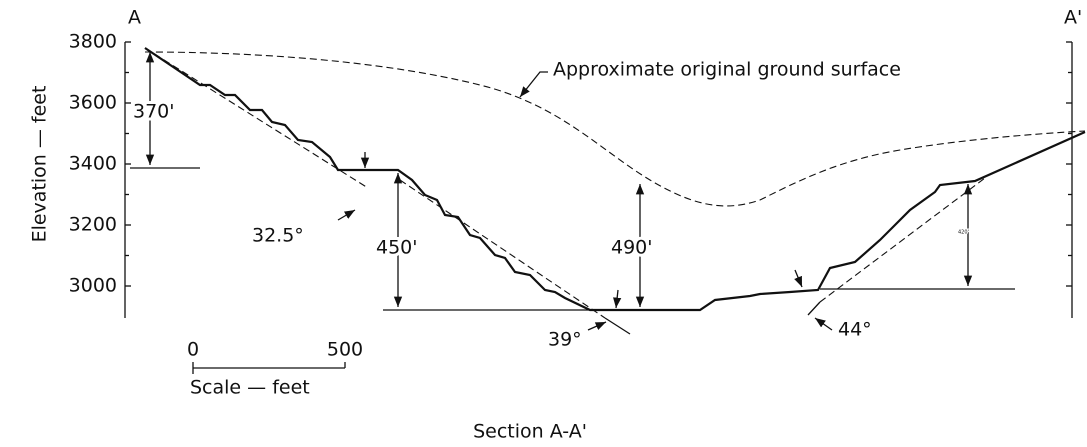  Describe the element at coordinates (154, 112) in the screenshot. I see `annotation: 370'` at that location.